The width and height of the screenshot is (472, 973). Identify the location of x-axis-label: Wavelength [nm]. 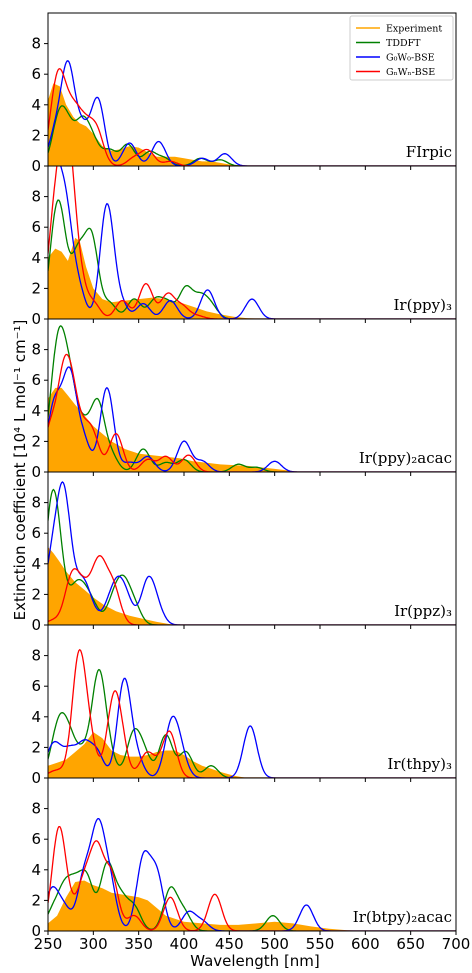
(255, 961).